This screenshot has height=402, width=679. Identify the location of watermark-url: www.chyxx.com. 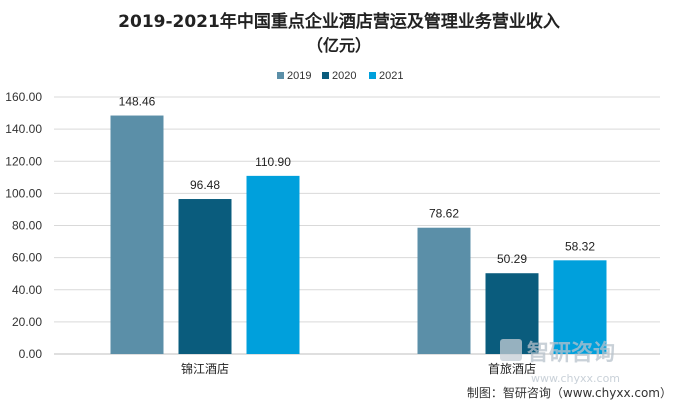
(575, 378).